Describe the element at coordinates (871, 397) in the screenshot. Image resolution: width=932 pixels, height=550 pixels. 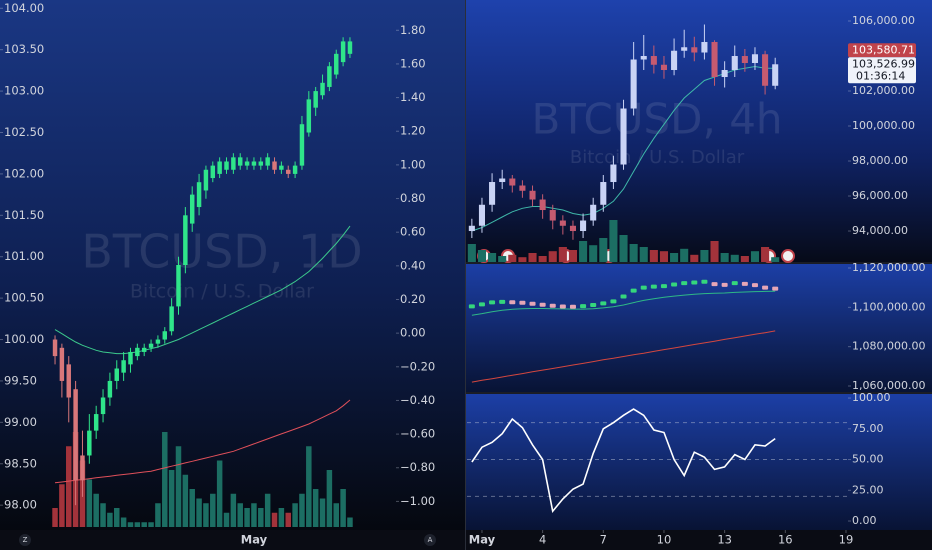
I see `y-tick-label: 100.00` at that location.